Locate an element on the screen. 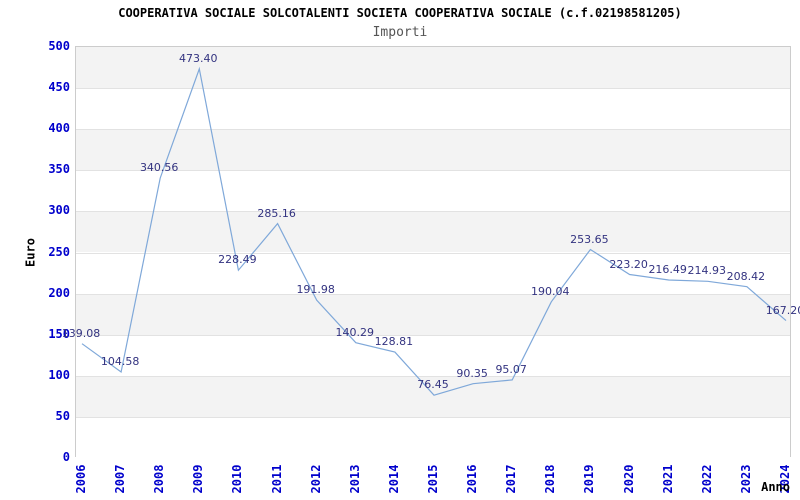  y-tick-label: 100 is located at coordinates (59, 374).